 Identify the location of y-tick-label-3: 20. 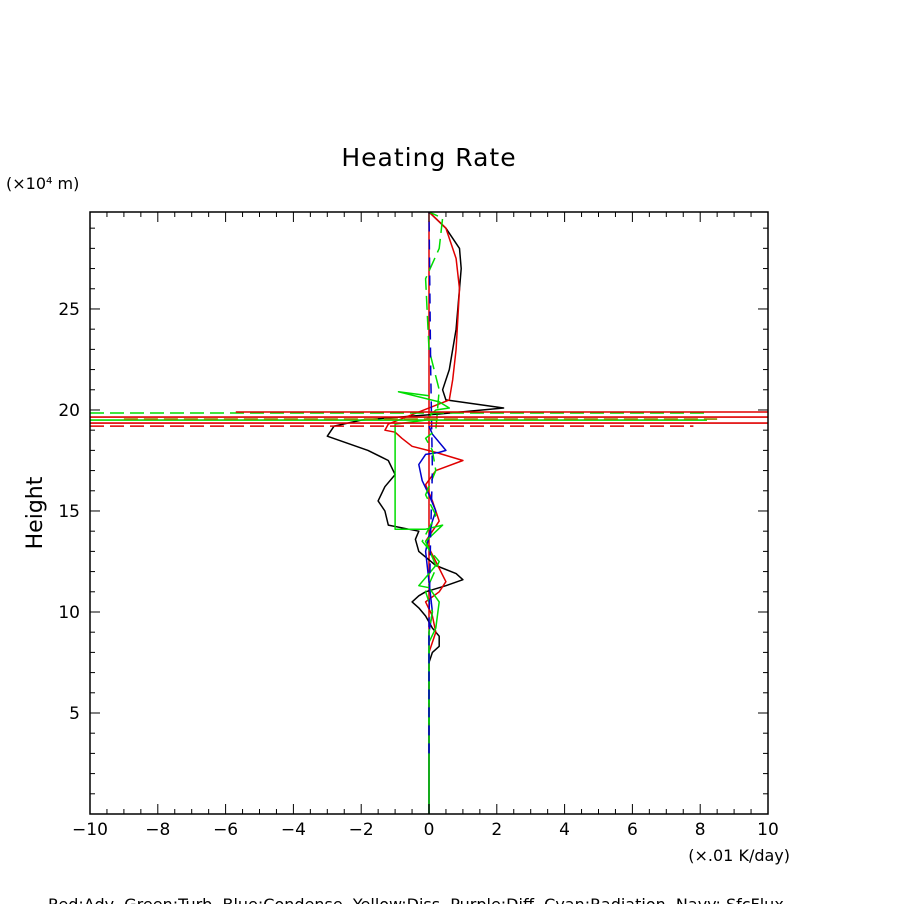
(69, 411).